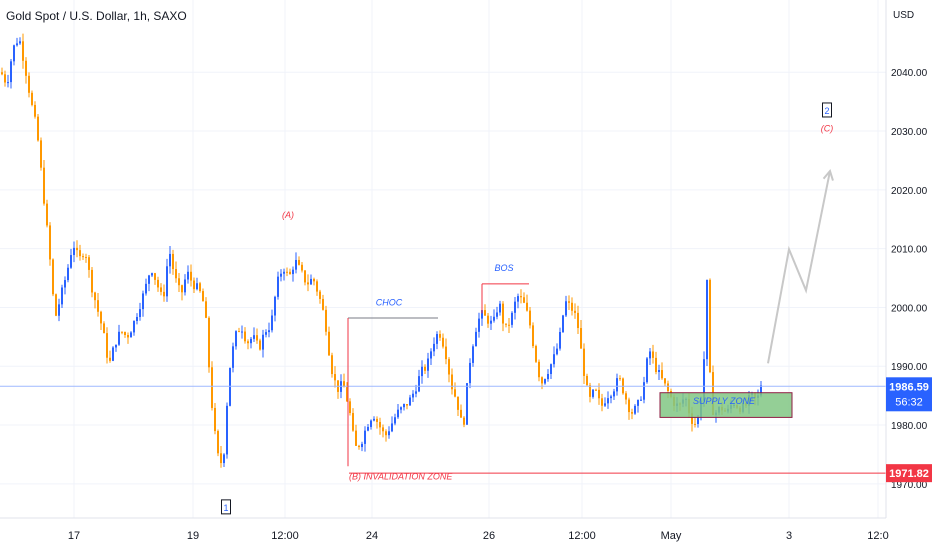  I want to click on x-tick-label: 12:0, so click(877, 536).